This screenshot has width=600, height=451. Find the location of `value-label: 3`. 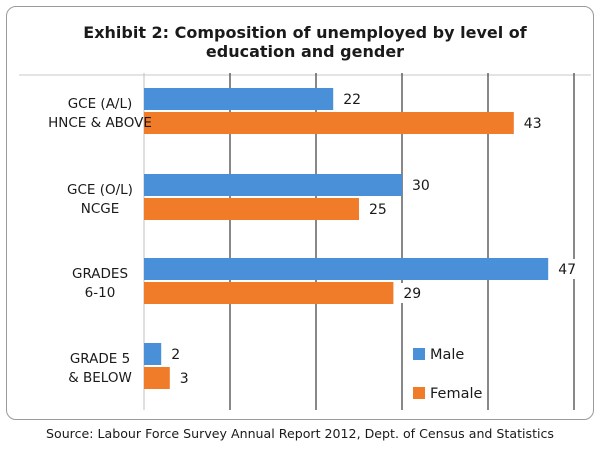

value-label: 3 is located at coordinates (184, 379).